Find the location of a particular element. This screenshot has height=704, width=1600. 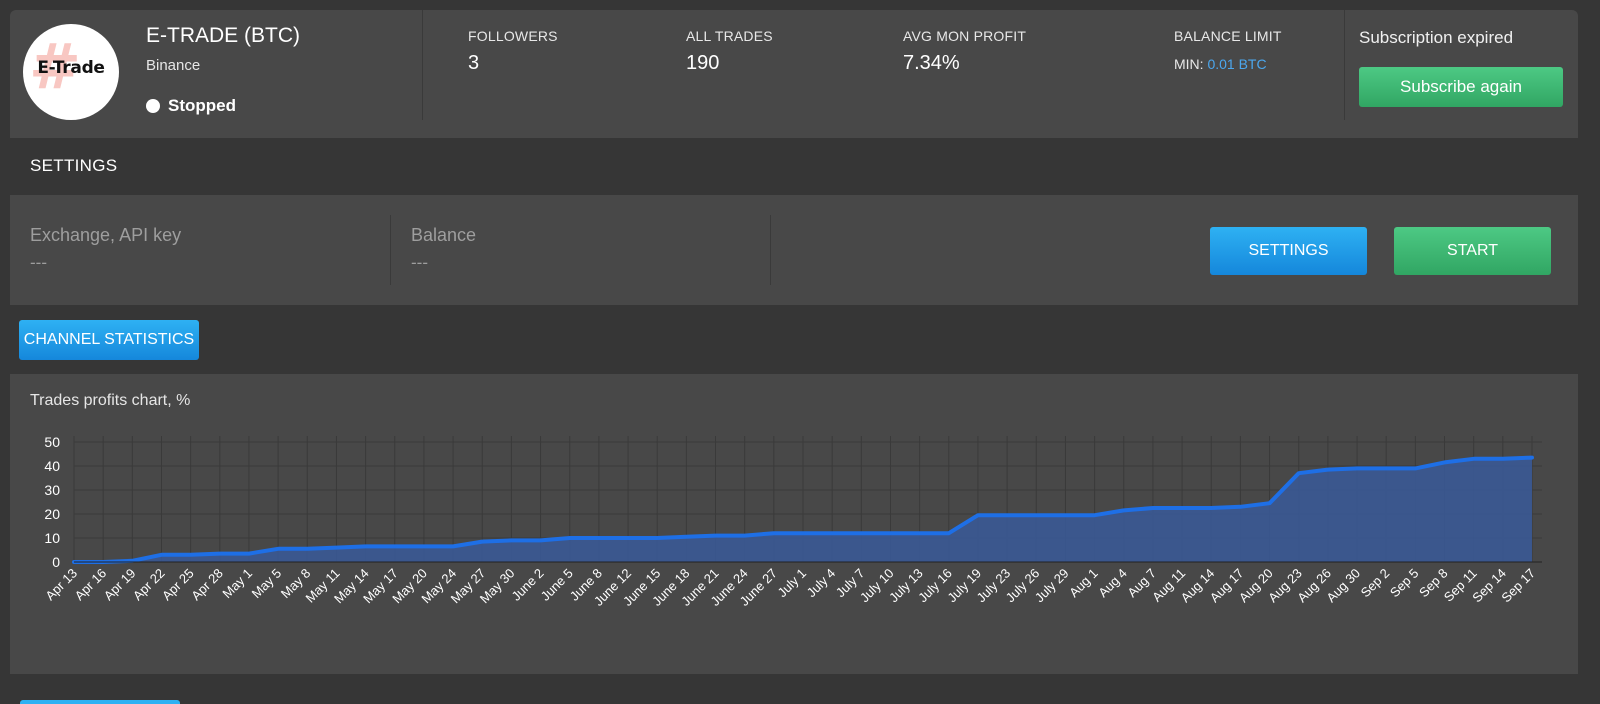

x-tick-label: Aug 1 is located at coordinates (1083, 583).